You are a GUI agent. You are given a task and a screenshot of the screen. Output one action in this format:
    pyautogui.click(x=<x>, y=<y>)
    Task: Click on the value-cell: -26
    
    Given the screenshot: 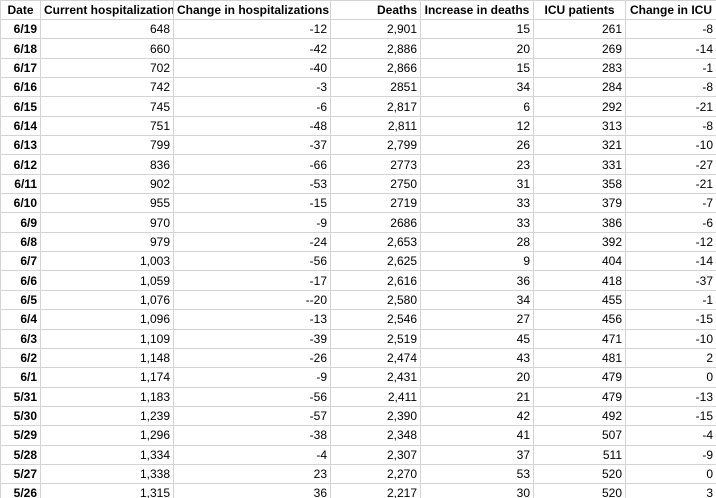 What is the action you would take?
    pyautogui.click(x=252, y=358)
    